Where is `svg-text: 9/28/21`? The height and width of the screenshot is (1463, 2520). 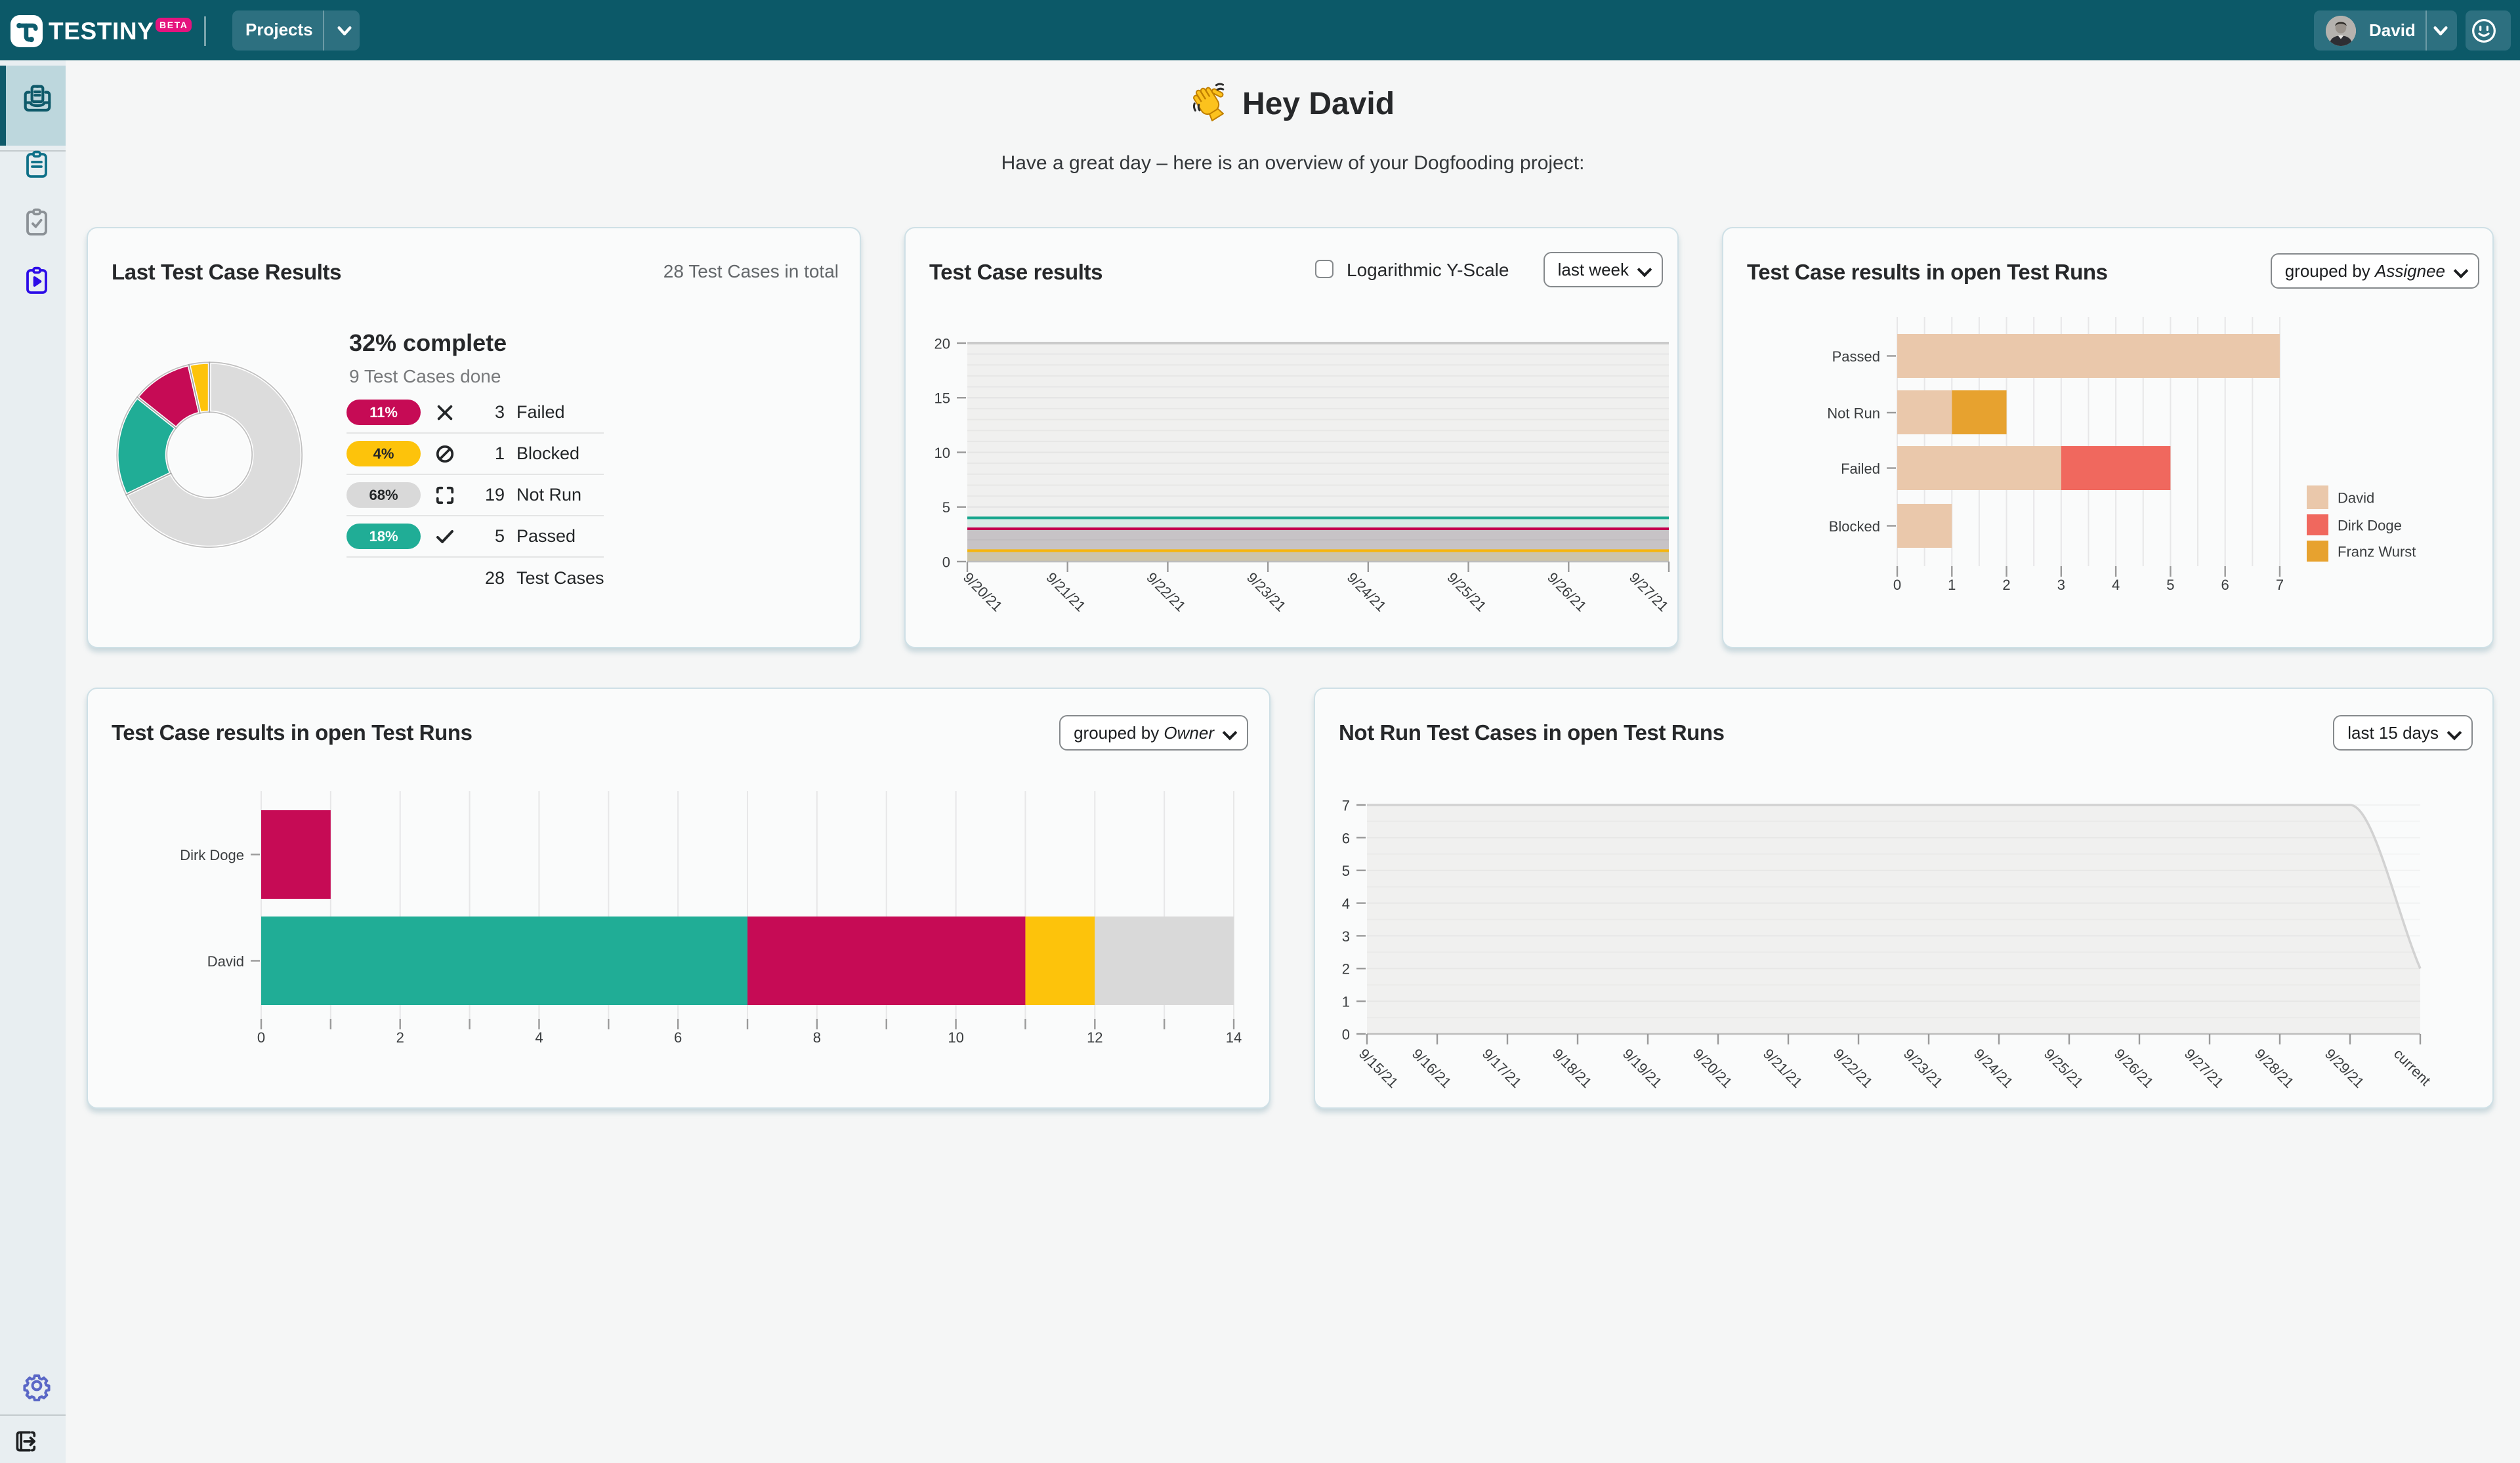 svg-text: 9/28/21 is located at coordinates (2275, 1069).